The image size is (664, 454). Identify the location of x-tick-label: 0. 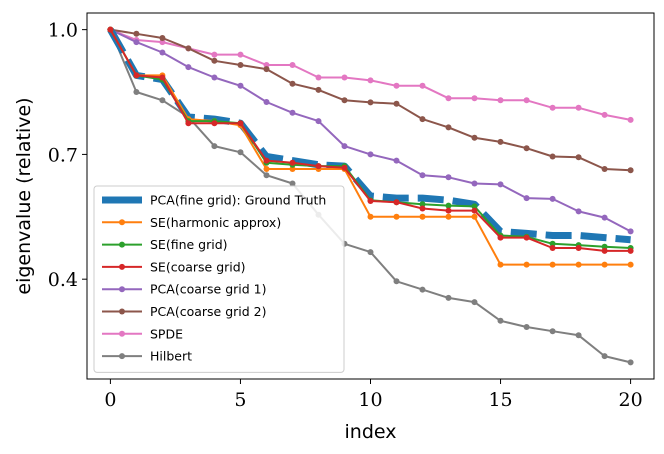
(110, 400).